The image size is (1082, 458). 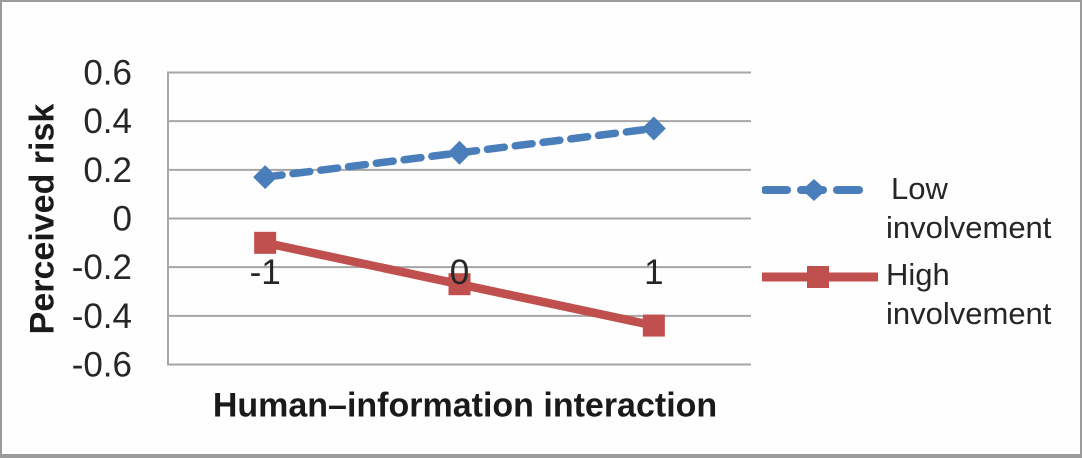 I want to click on y-tick-label: -0.2, so click(x=102, y=267).